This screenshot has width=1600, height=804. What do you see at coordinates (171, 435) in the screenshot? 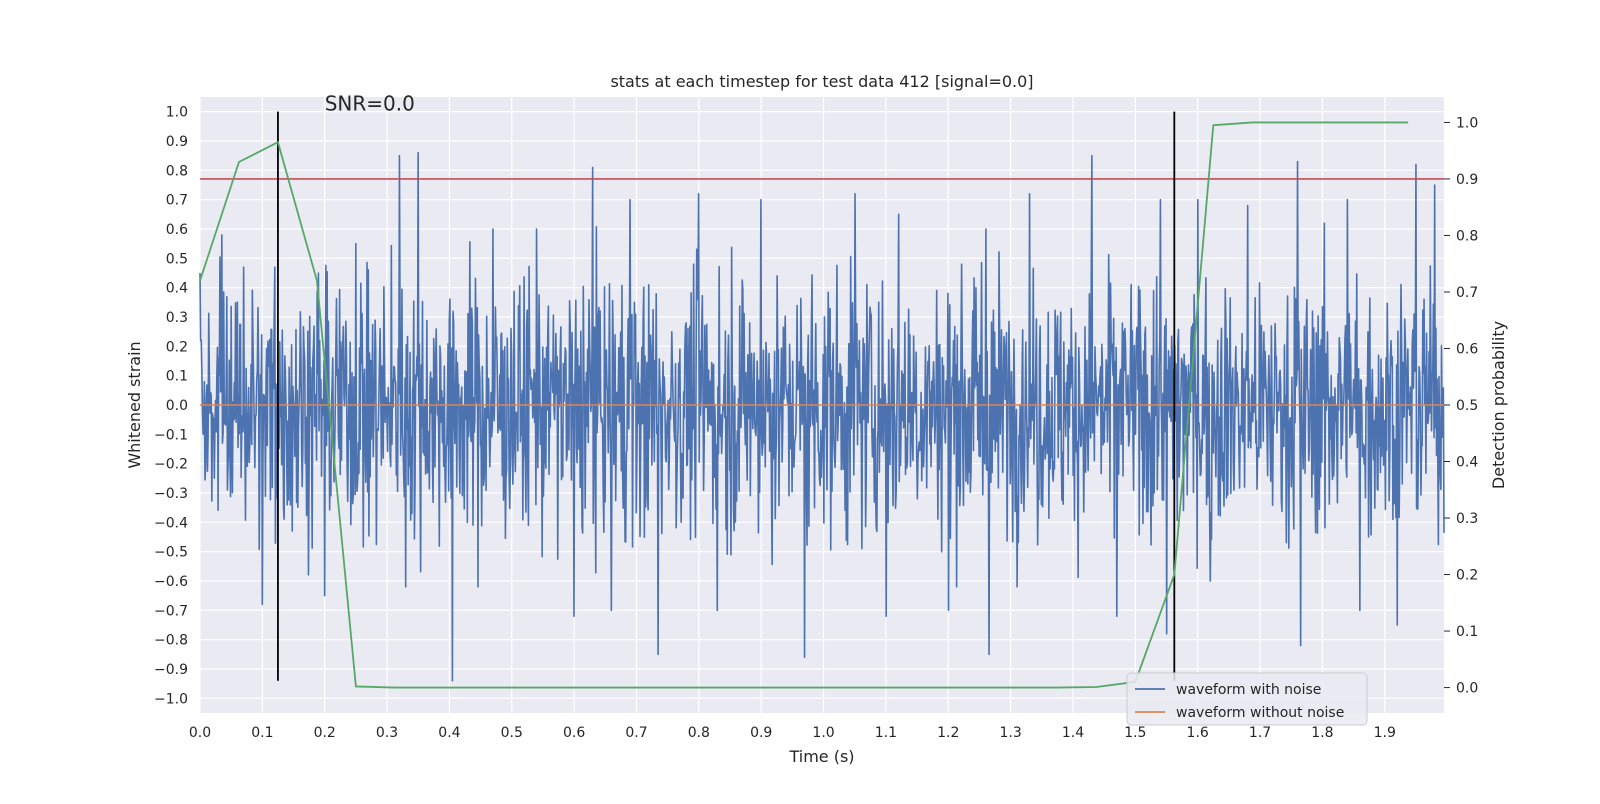
I see `y-tick-label: −0.1` at bounding box center [171, 435].